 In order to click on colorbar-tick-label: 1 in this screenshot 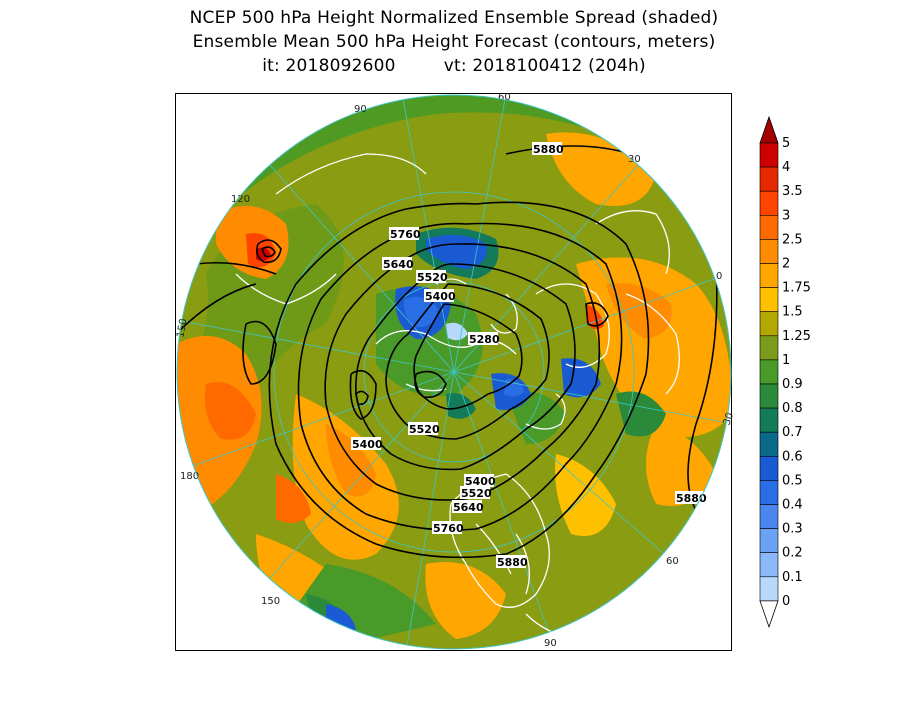, I will do `click(786, 360)`.